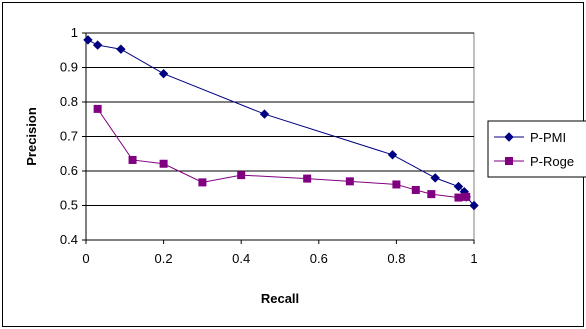 The height and width of the screenshot is (329, 586). Describe the element at coordinates (69, 170) in the screenshot. I see `y-tick-label: 0.6` at that location.